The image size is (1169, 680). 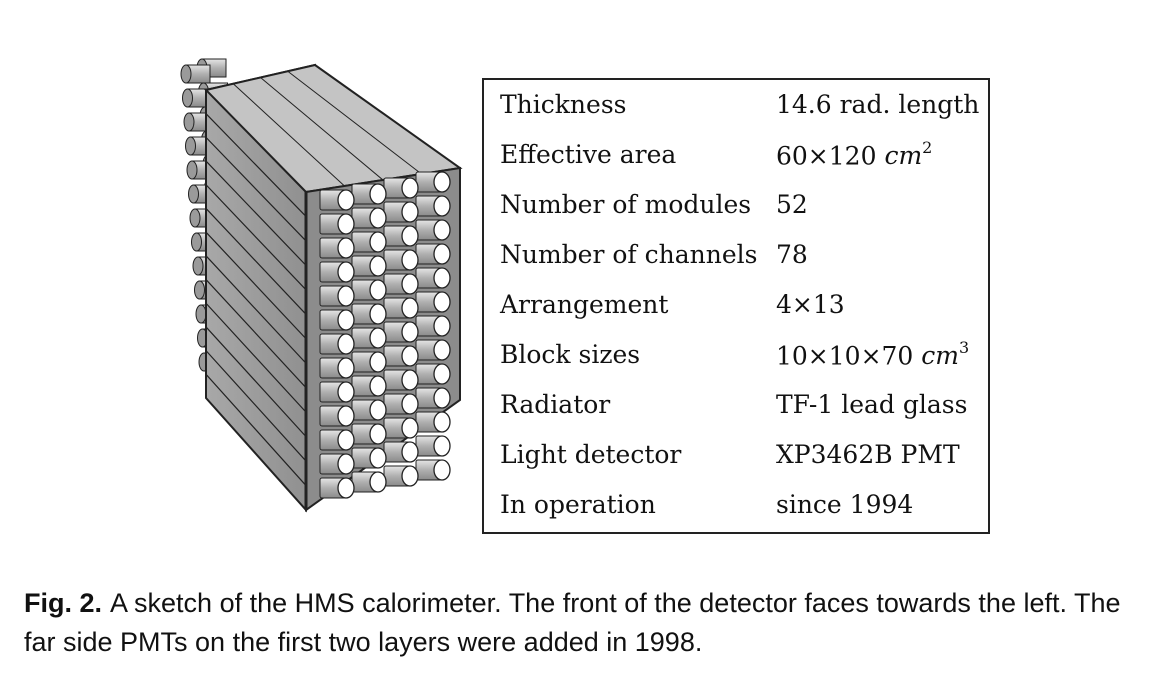 I want to click on row-label: Effective area, so click(x=588, y=154).